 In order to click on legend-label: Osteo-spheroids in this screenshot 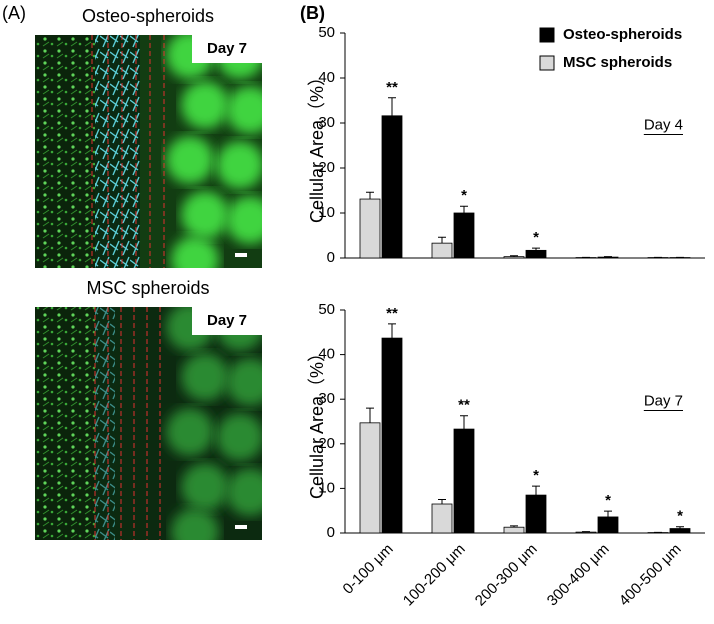, I will do `click(622, 34)`.